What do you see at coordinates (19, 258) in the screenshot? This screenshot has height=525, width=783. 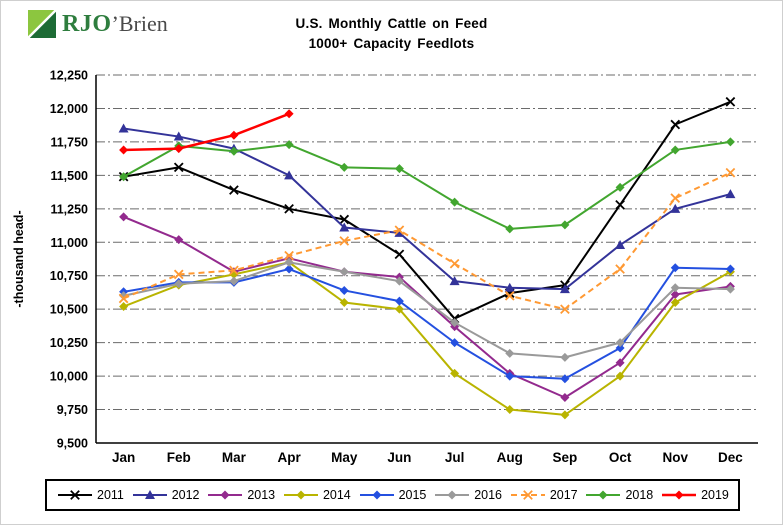 I see `y-axis-title: -thousand head-` at bounding box center [19, 258].